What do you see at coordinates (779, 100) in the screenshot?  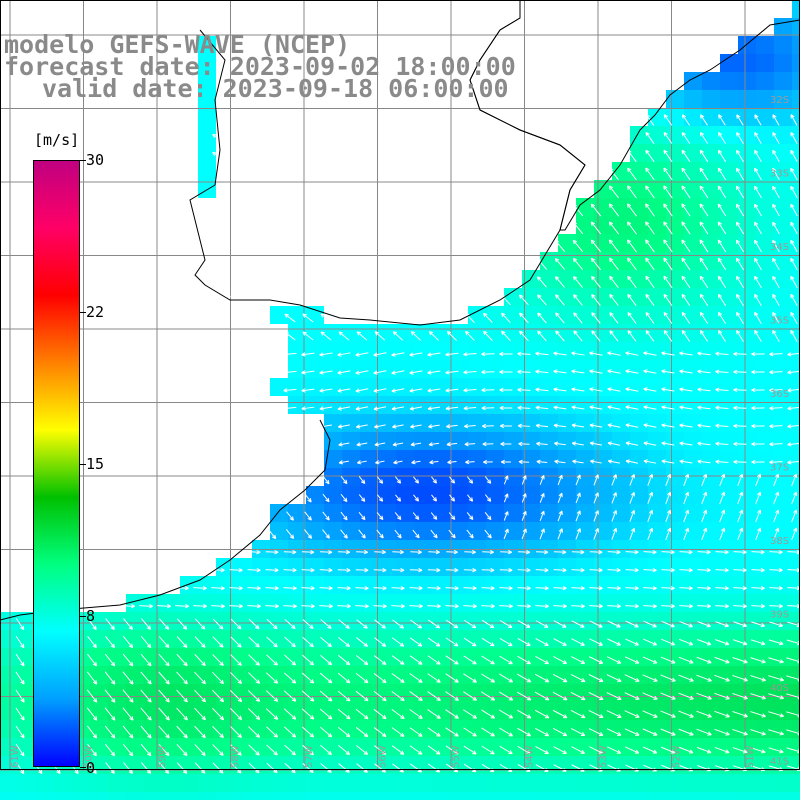 I see `lat-label-32S: 32S` at bounding box center [779, 100].